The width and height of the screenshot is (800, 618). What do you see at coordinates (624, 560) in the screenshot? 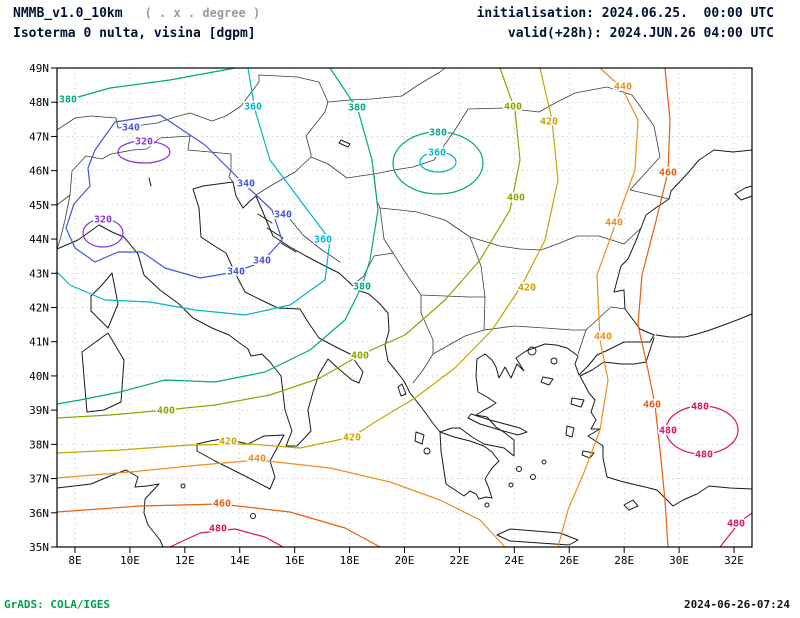
I see `lon-tick-label: 28E` at bounding box center [624, 560].